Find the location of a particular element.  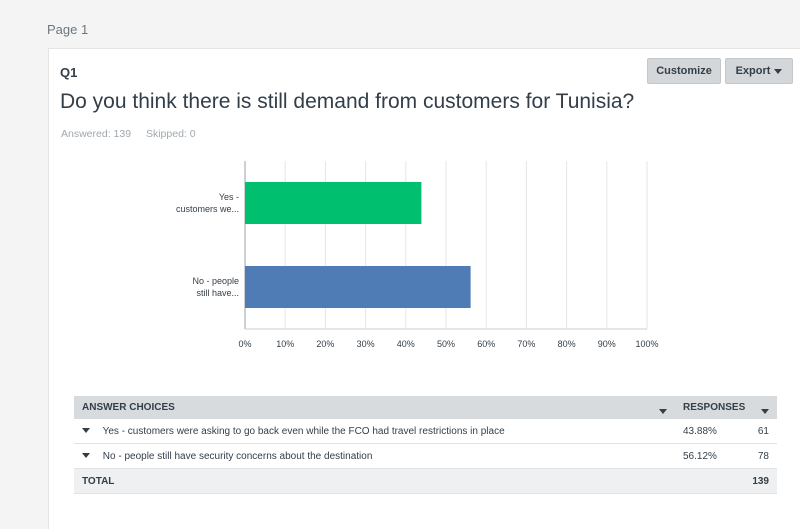

x-tick-label: 50% is located at coordinates (446, 344).